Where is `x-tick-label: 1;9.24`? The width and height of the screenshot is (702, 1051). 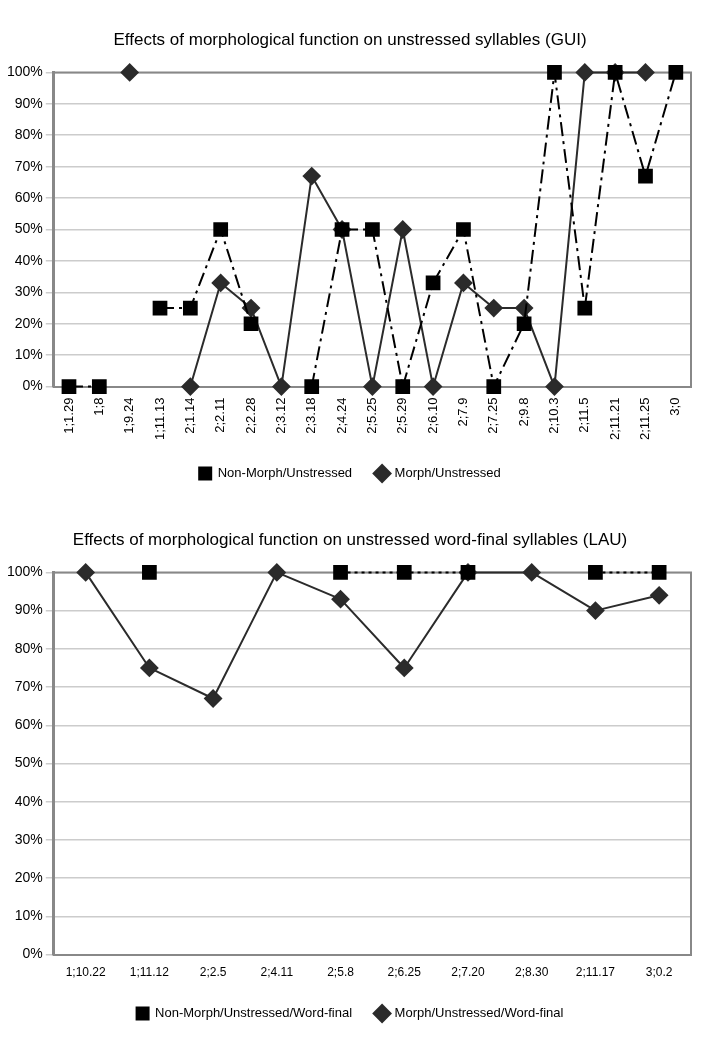
x-tick-label: 1;9.24 is located at coordinates (129, 415).